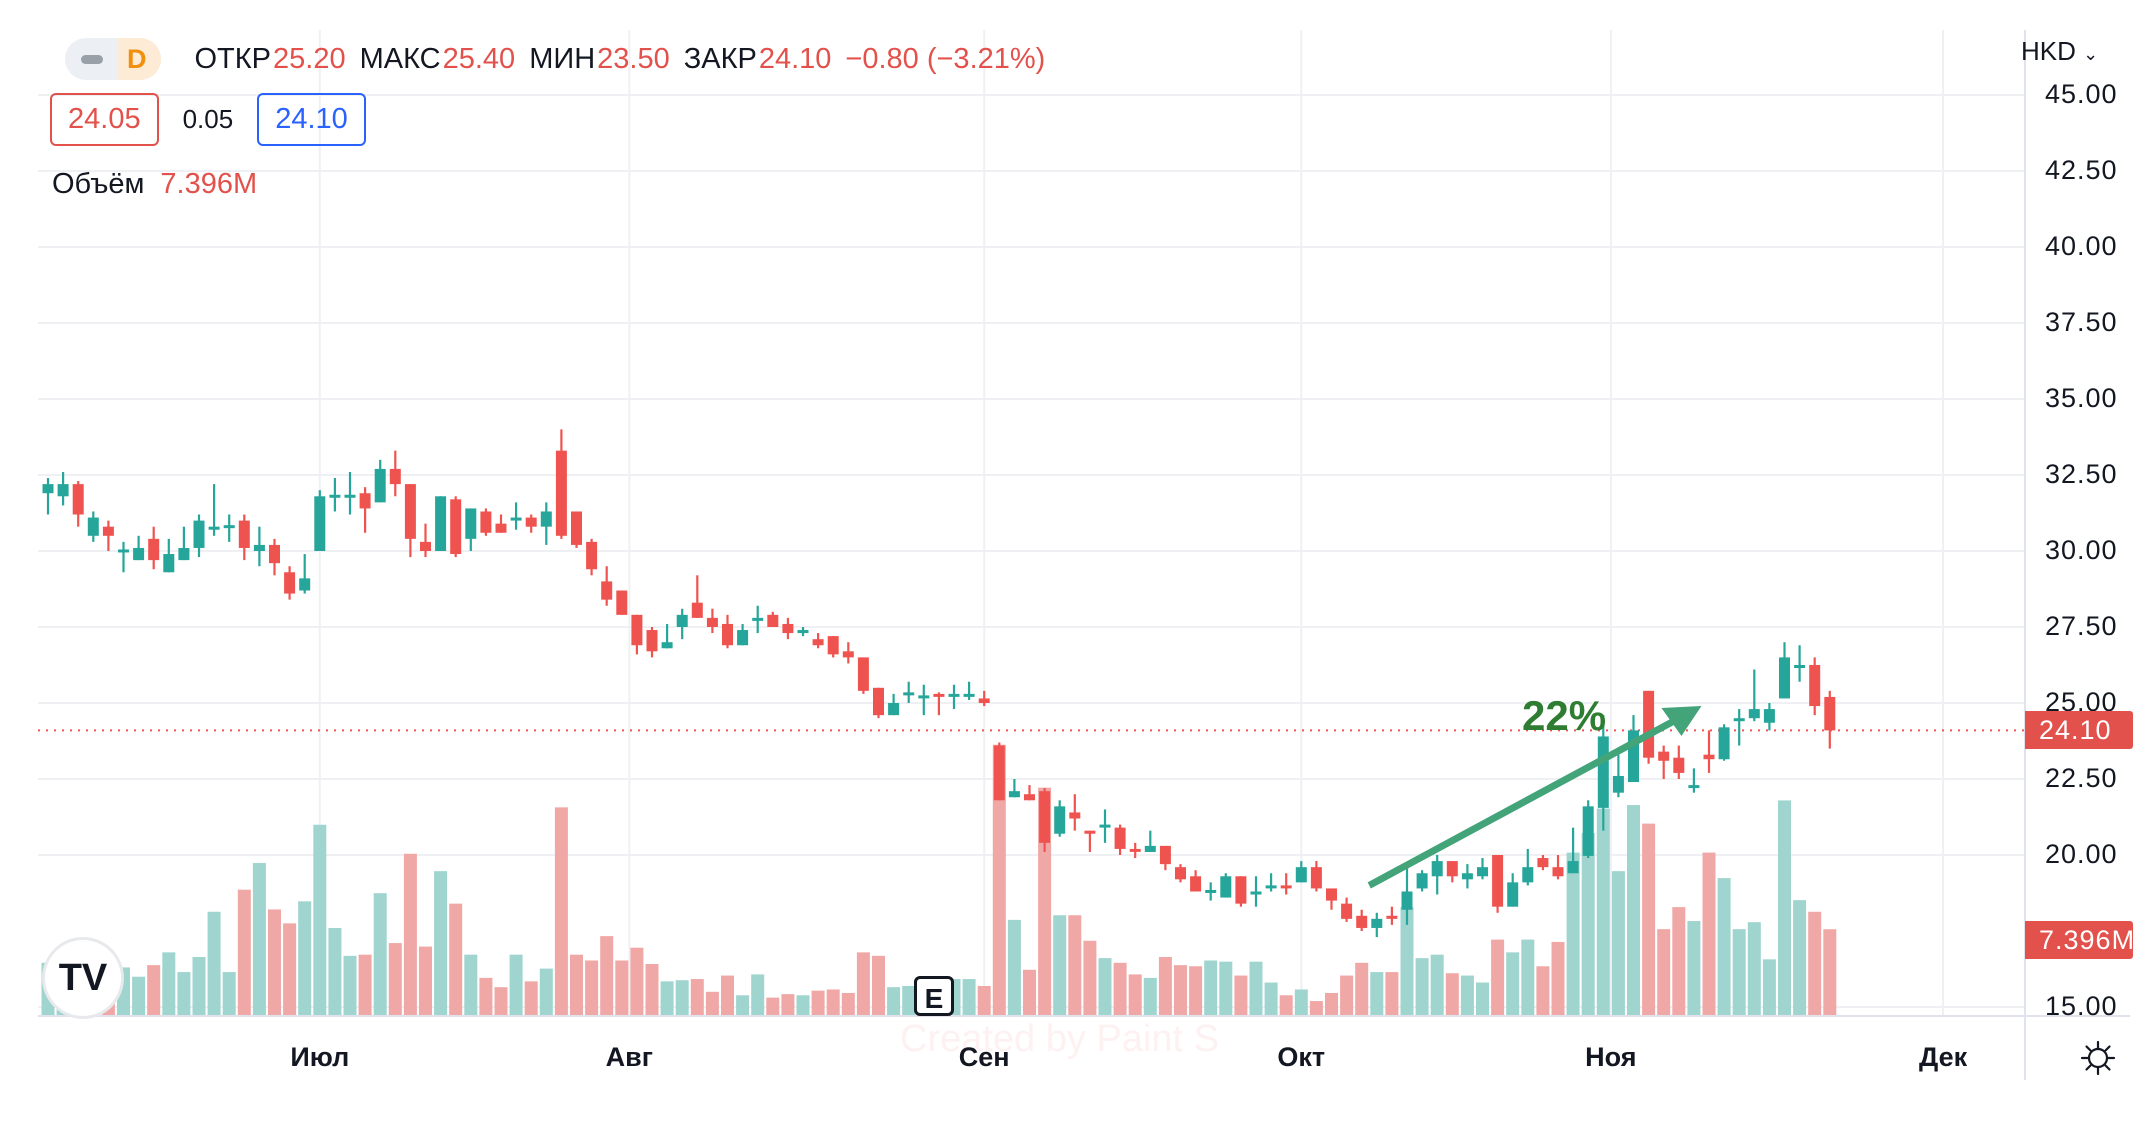 The width and height of the screenshot is (2154, 1142). What do you see at coordinates (2059, 51) in the screenshot?
I see `currency-dropdown: HKD ⌄` at bounding box center [2059, 51].